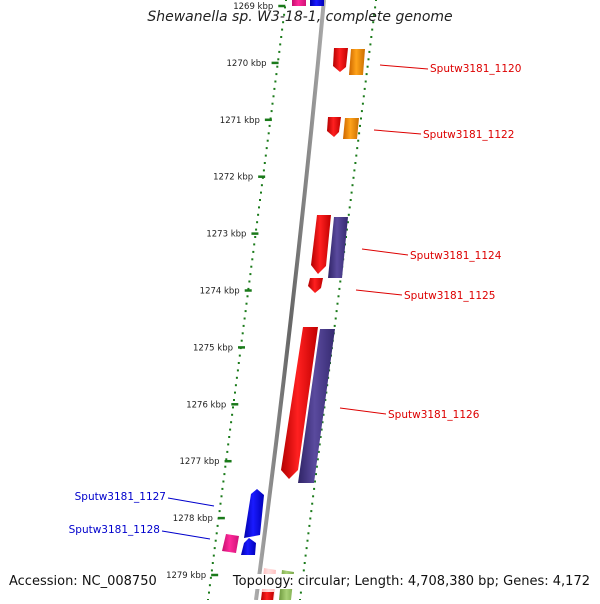  I want to click on feature-pink-top, so click(299, 3).